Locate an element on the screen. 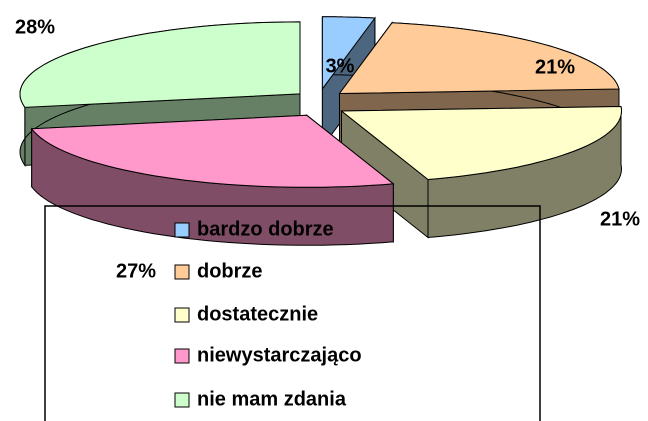  legend-label: niewystarczająco is located at coordinates (279, 355).